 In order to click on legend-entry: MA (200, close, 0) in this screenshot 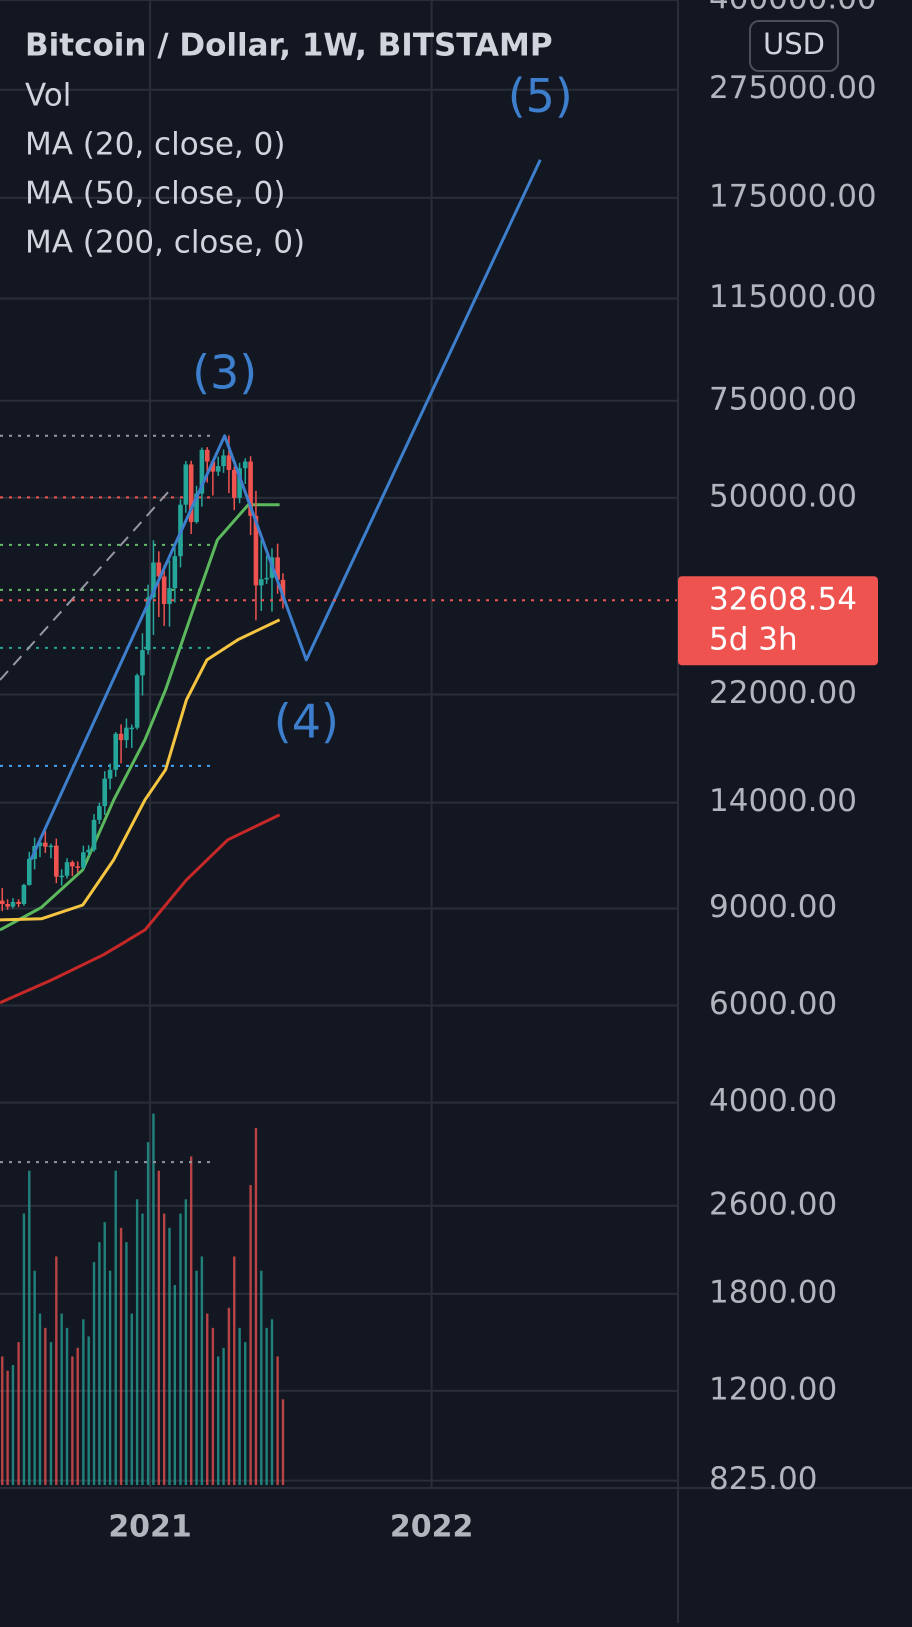, I will do `click(165, 243)`.